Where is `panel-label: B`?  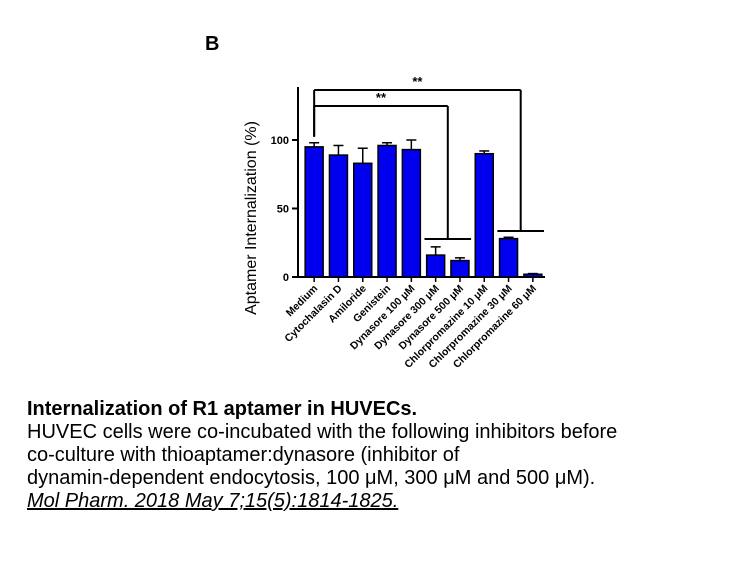 panel-label: B is located at coordinates (212, 44).